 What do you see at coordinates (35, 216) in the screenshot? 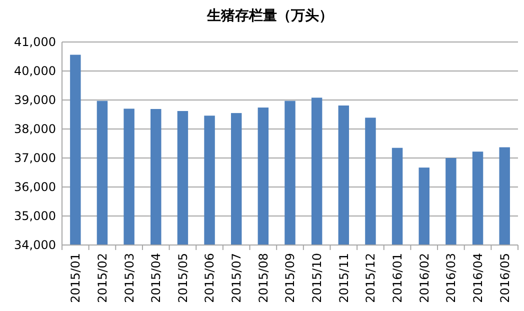
I see `y-tick-label: 35,000` at bounding box center [35, 216].